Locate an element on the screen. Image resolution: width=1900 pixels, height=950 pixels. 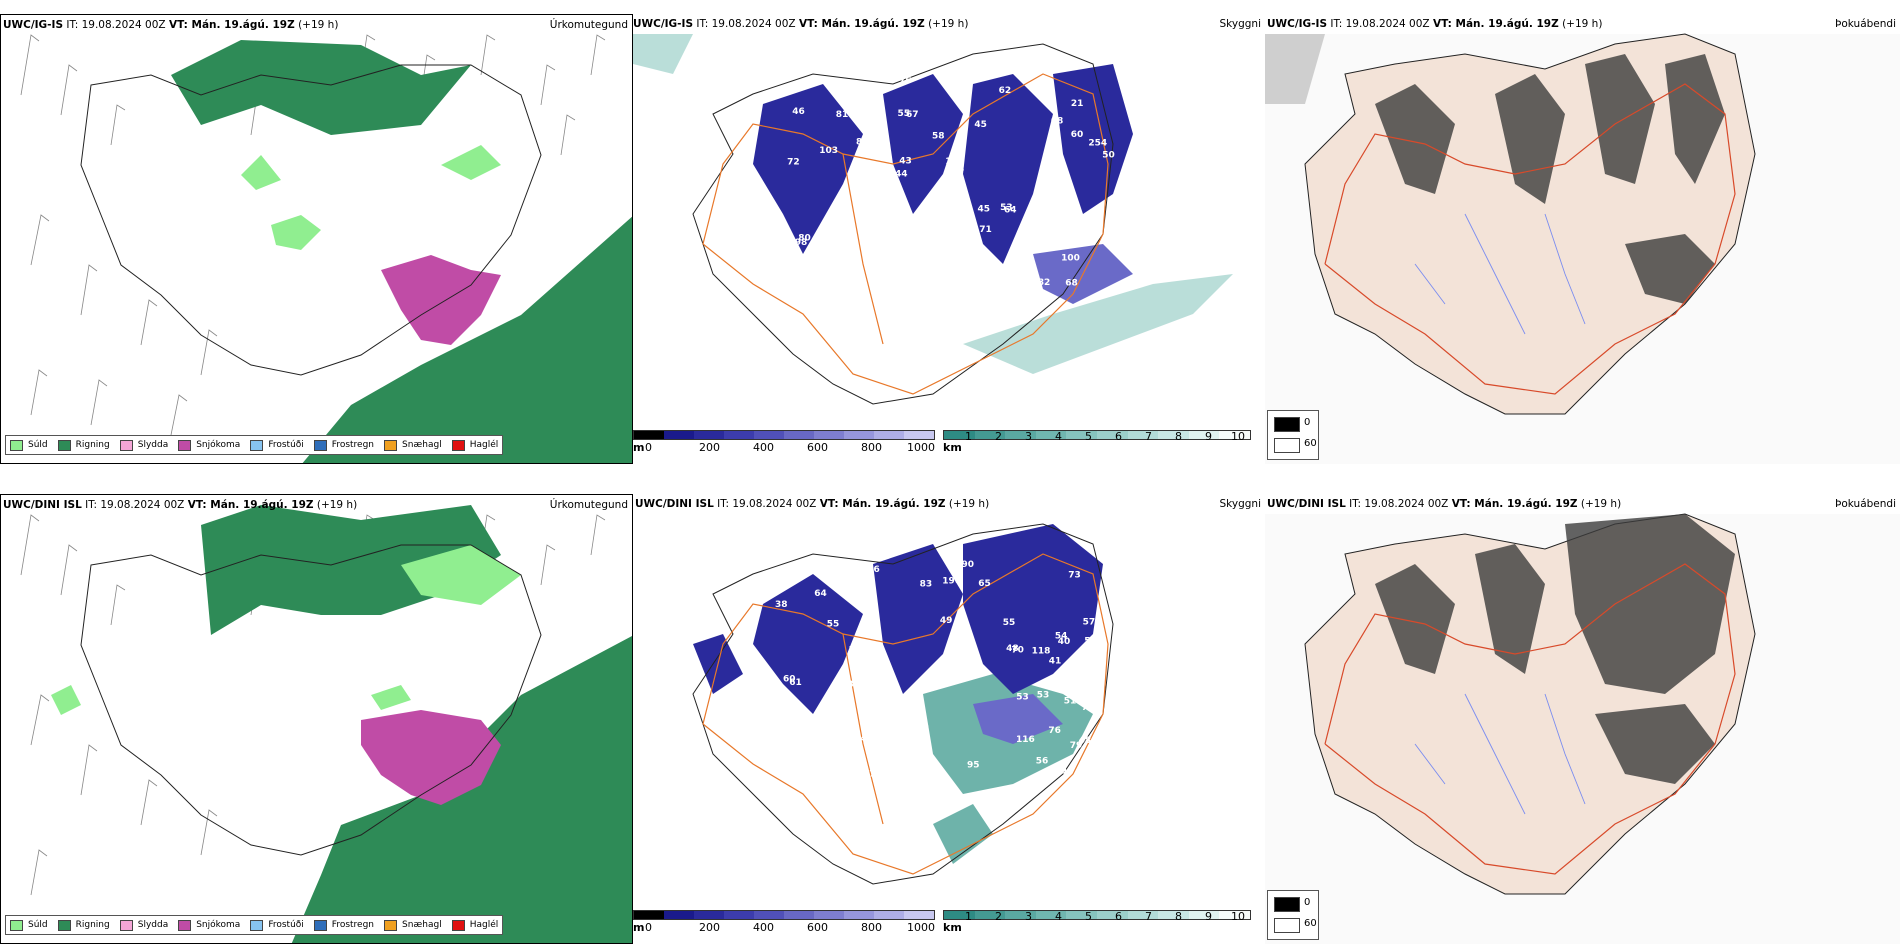
legend-item: Rigning is located at coordinates (83, 925).